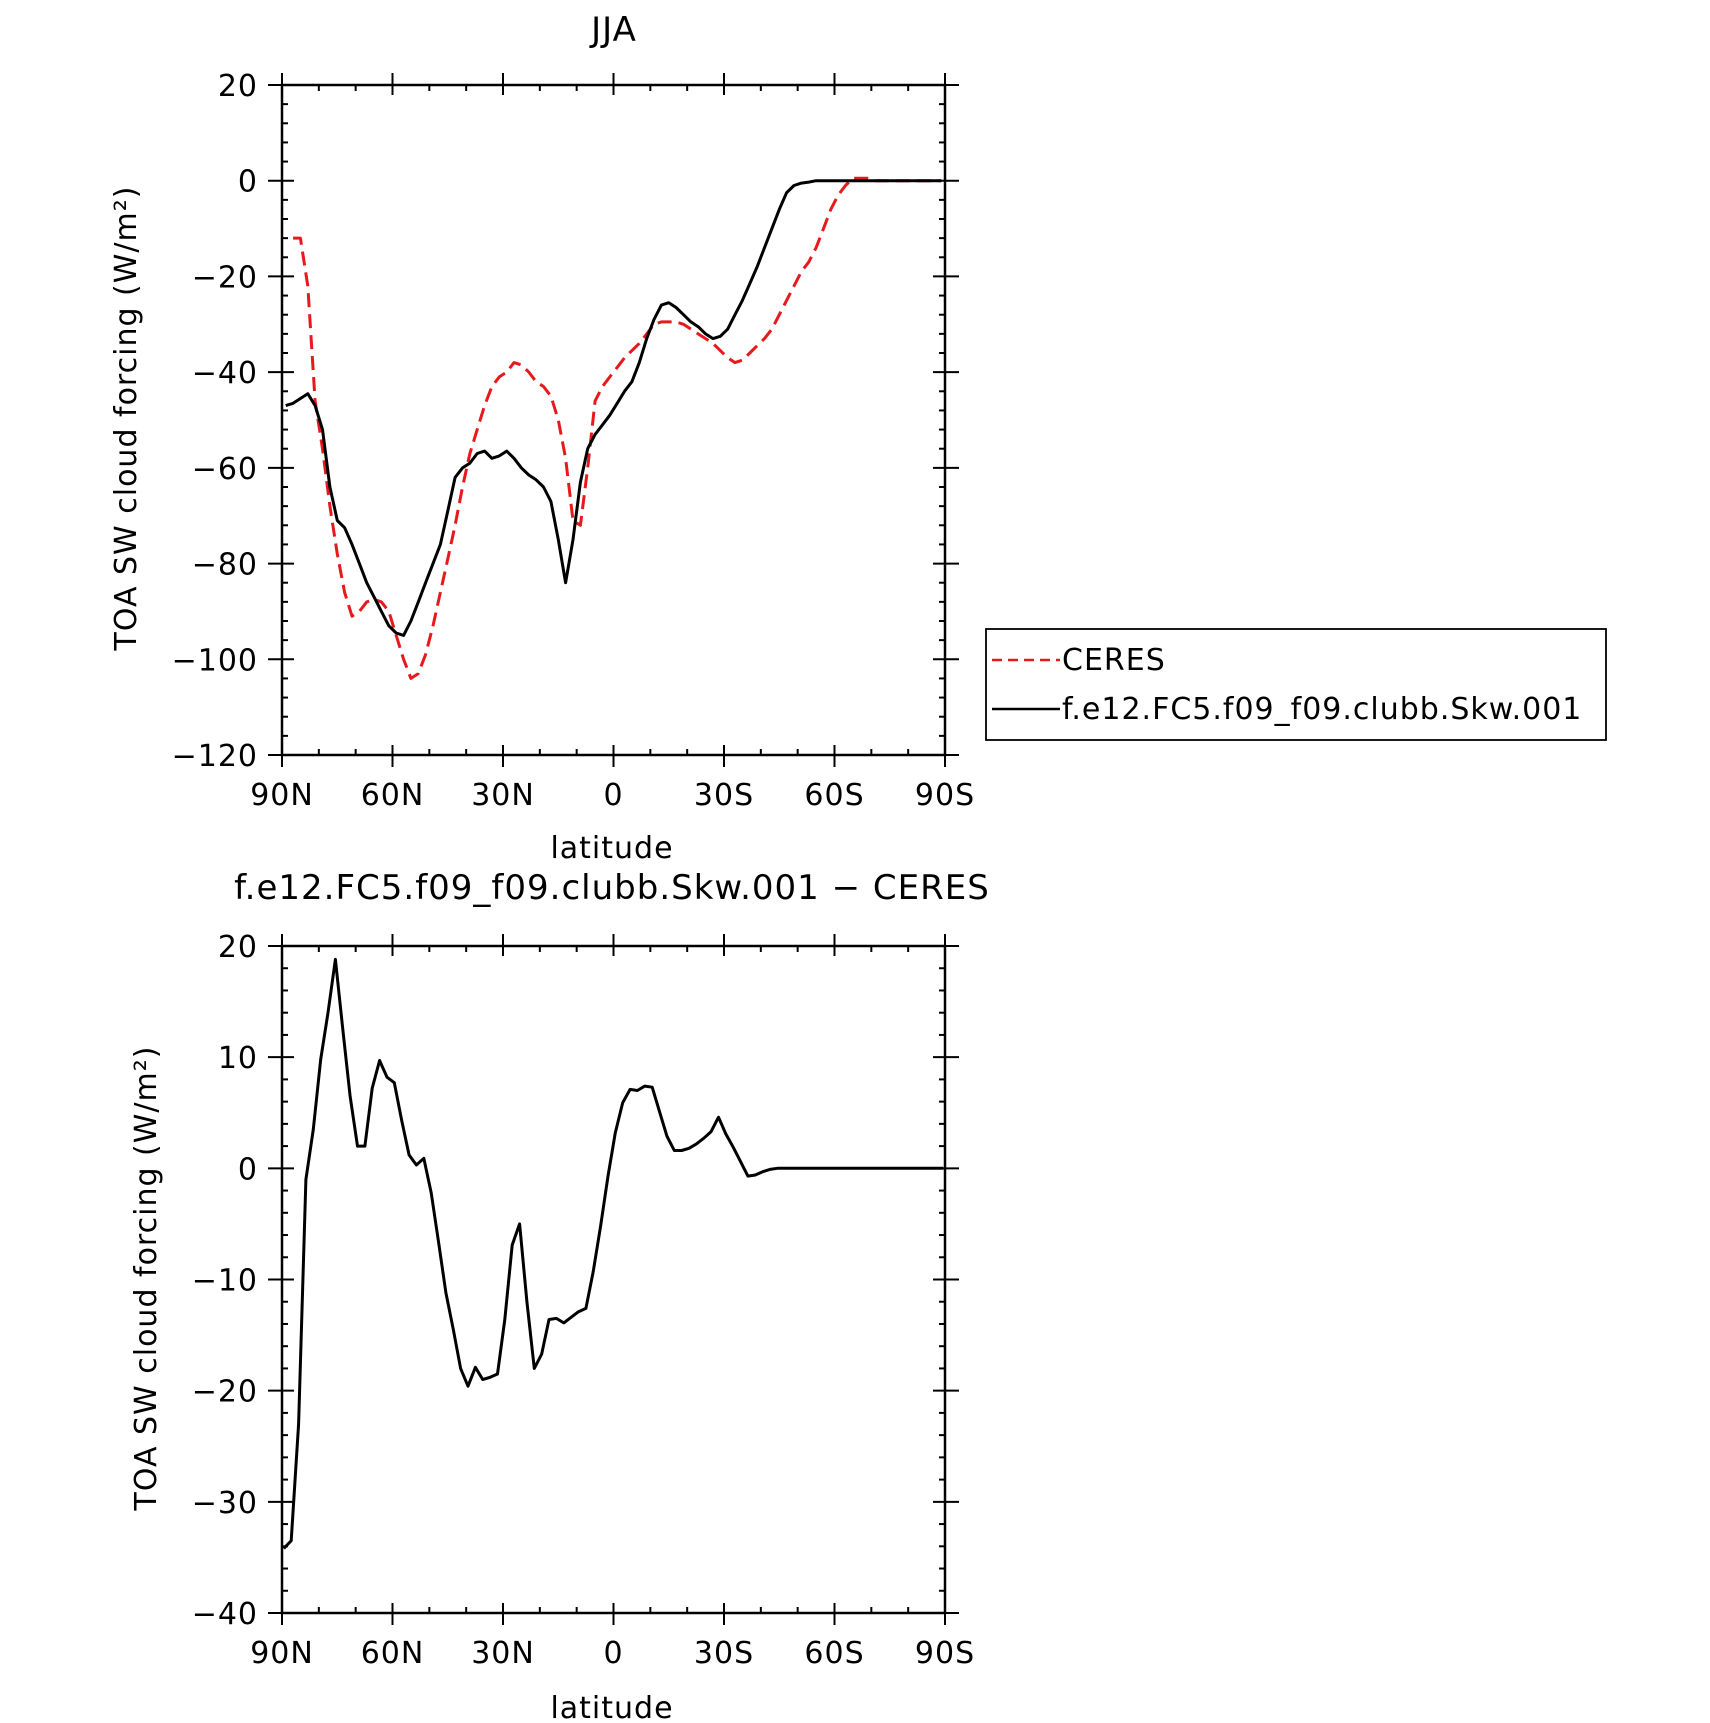 This screenshot has height=1723, width=1710. Describe the element at coordinates (215, 756) in the screenshot. I see `top-chart-y-tick-label: −120` at that location.